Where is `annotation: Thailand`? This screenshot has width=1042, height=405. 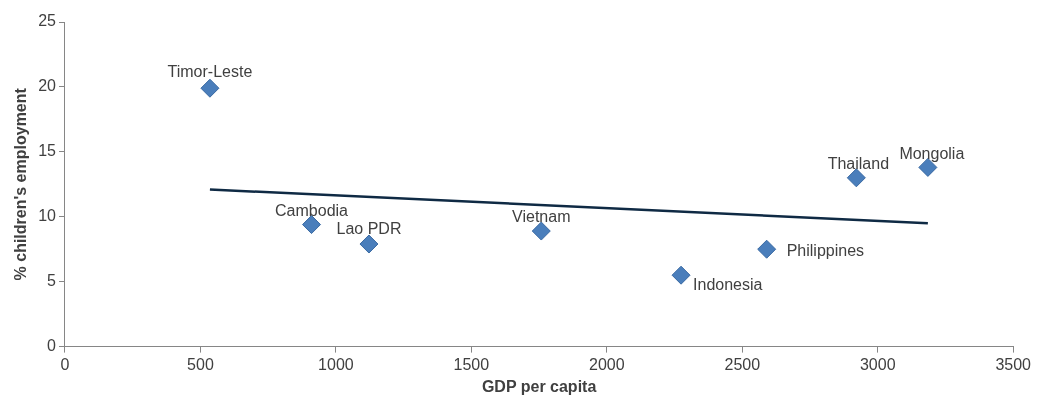
annotation: Thailand is located at coordinates (858, 164).